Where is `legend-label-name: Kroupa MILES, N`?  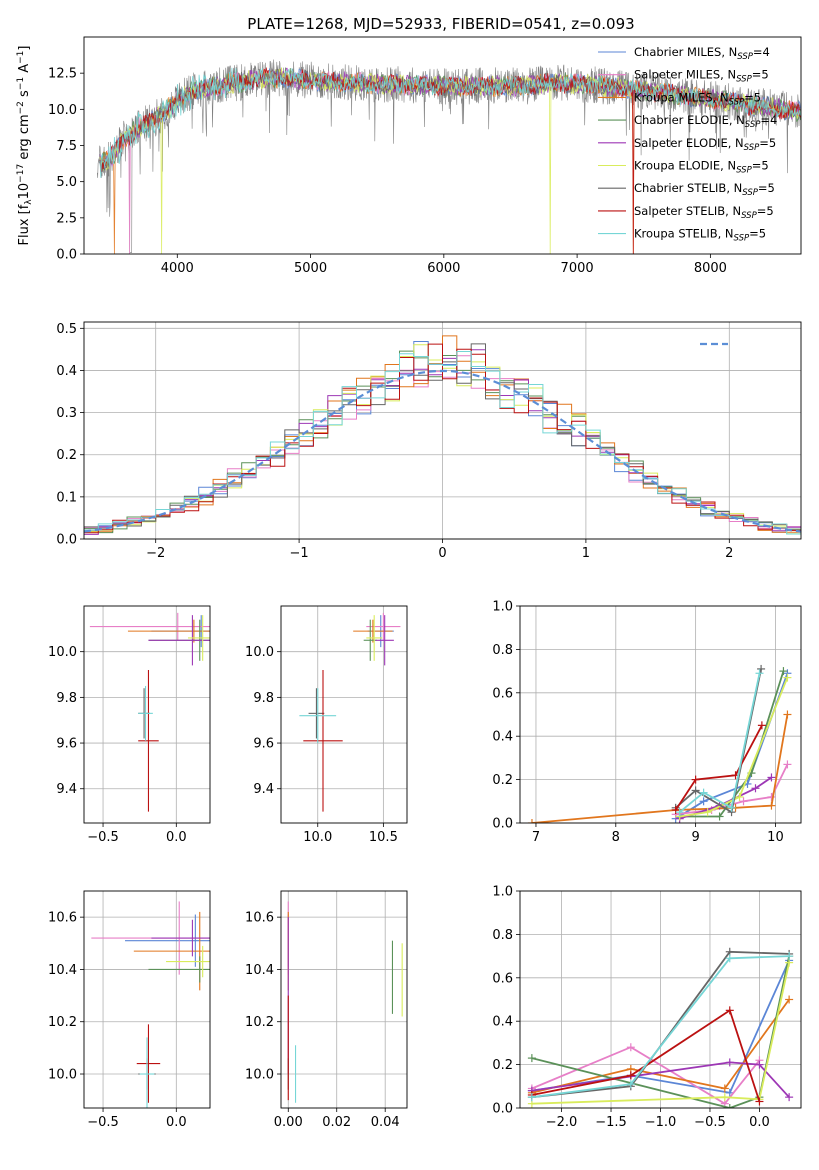 legend-label-name: Kroupa MILES, N is located at coordinates (681, 97).